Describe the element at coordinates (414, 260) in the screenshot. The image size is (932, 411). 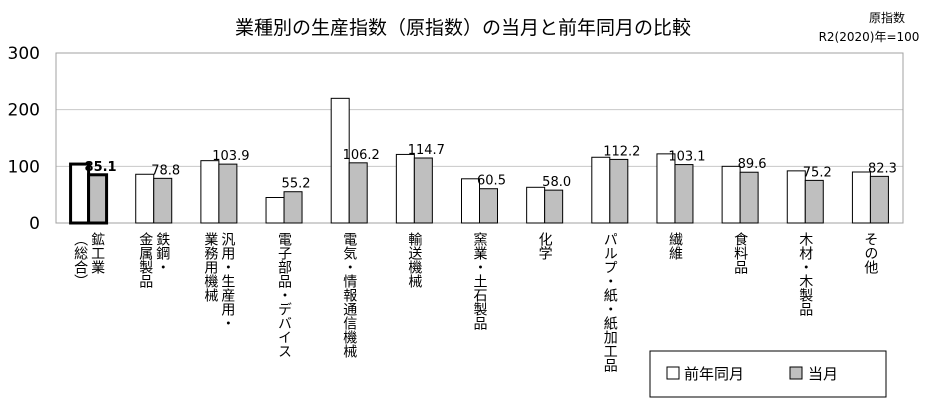
I see `category-label: 輸送機械` at that location.